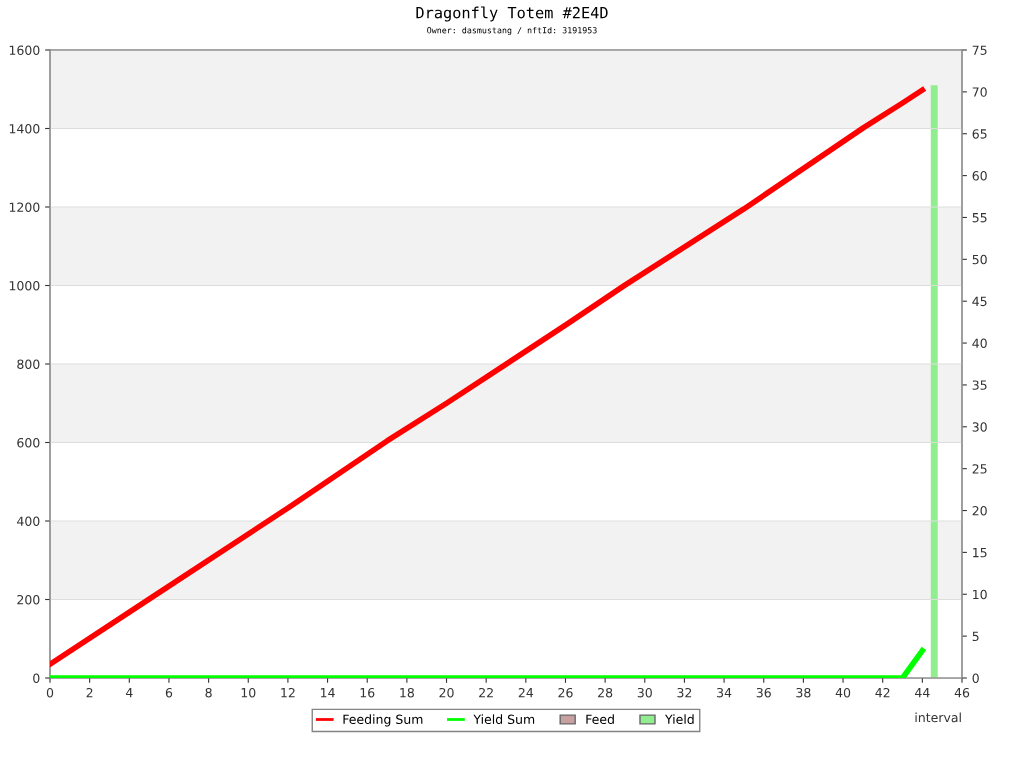 The image size is (1024, 768). What do you see at coordinates (979, 134) in the screenshot?
I see `y2-tick-label: 65` at bounding box center [979, 134].